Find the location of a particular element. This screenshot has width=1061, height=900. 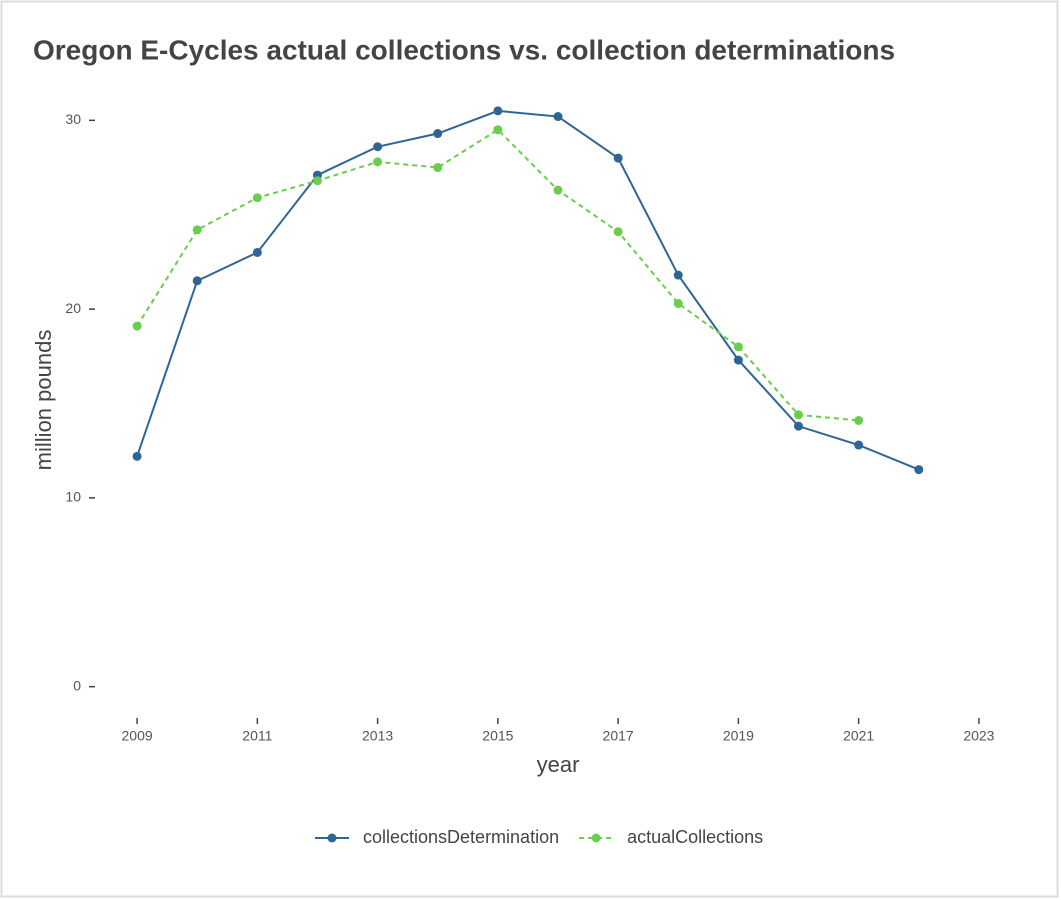

x-tick-label: 2019 is located at coordinates (738, 736).